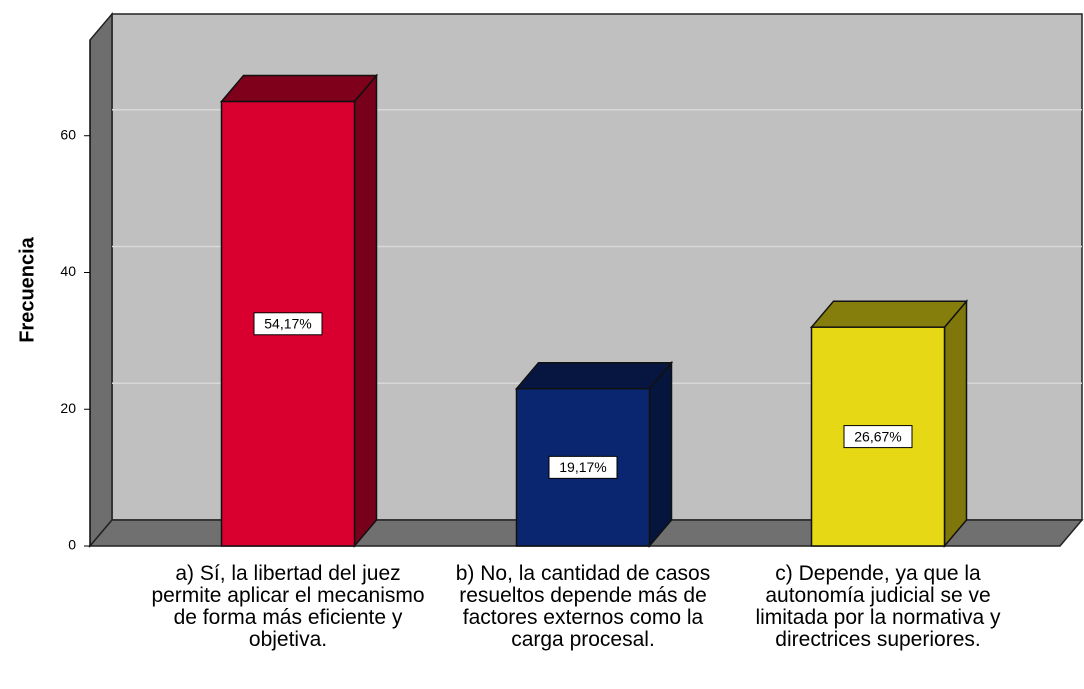 Image resolution: width=1084 pixels, height=689 pixels. Describe the element at coordinates (72, 545) in the screenshot. I see `y-tick-label: 0` at that location.